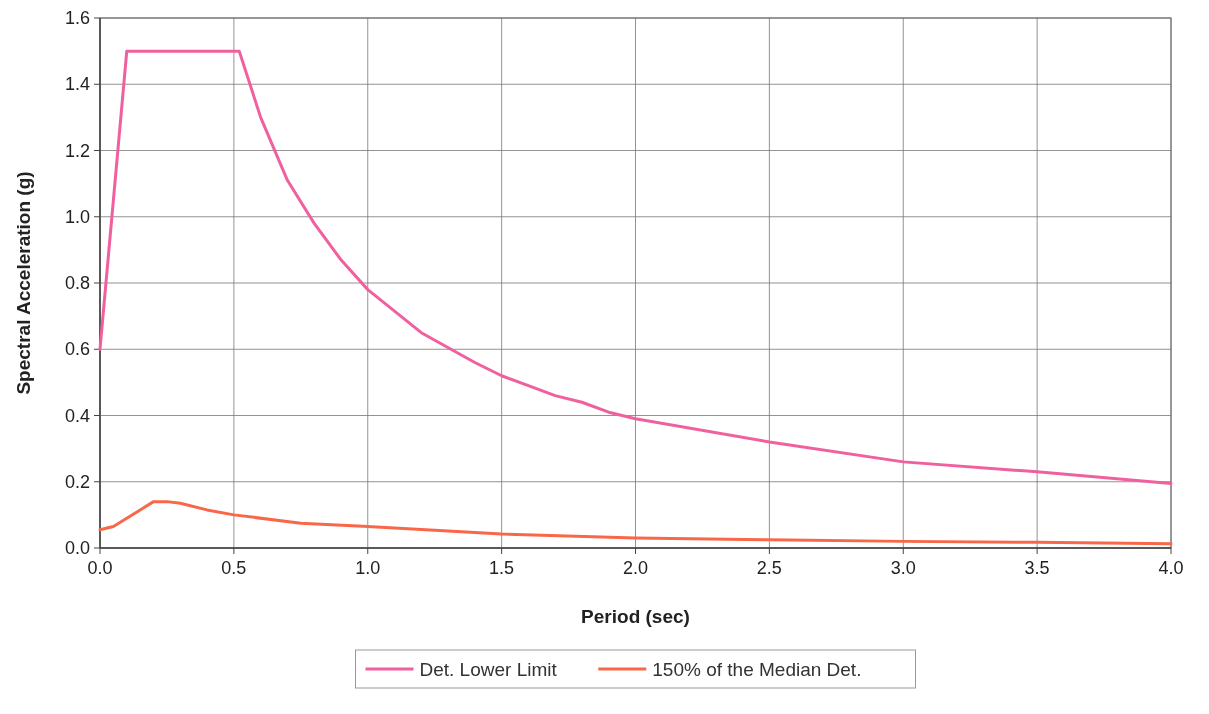 The height and width of the screenshot is (714, 1209). I want to click on y-tick-label: 0.8, so click(77, 283).